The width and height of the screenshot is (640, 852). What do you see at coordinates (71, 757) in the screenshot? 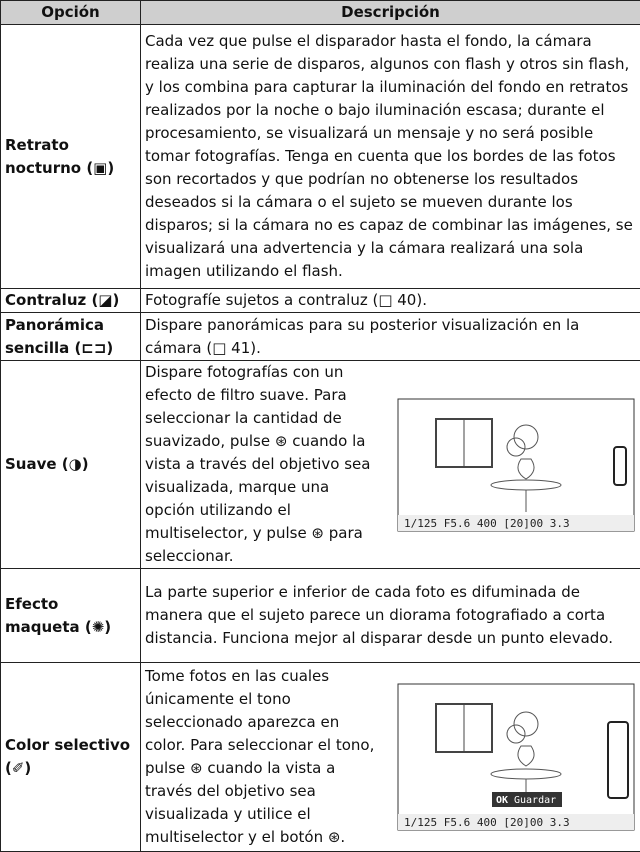
I see `option: Color selectivo (✐)` at bounding box center [71, 757].